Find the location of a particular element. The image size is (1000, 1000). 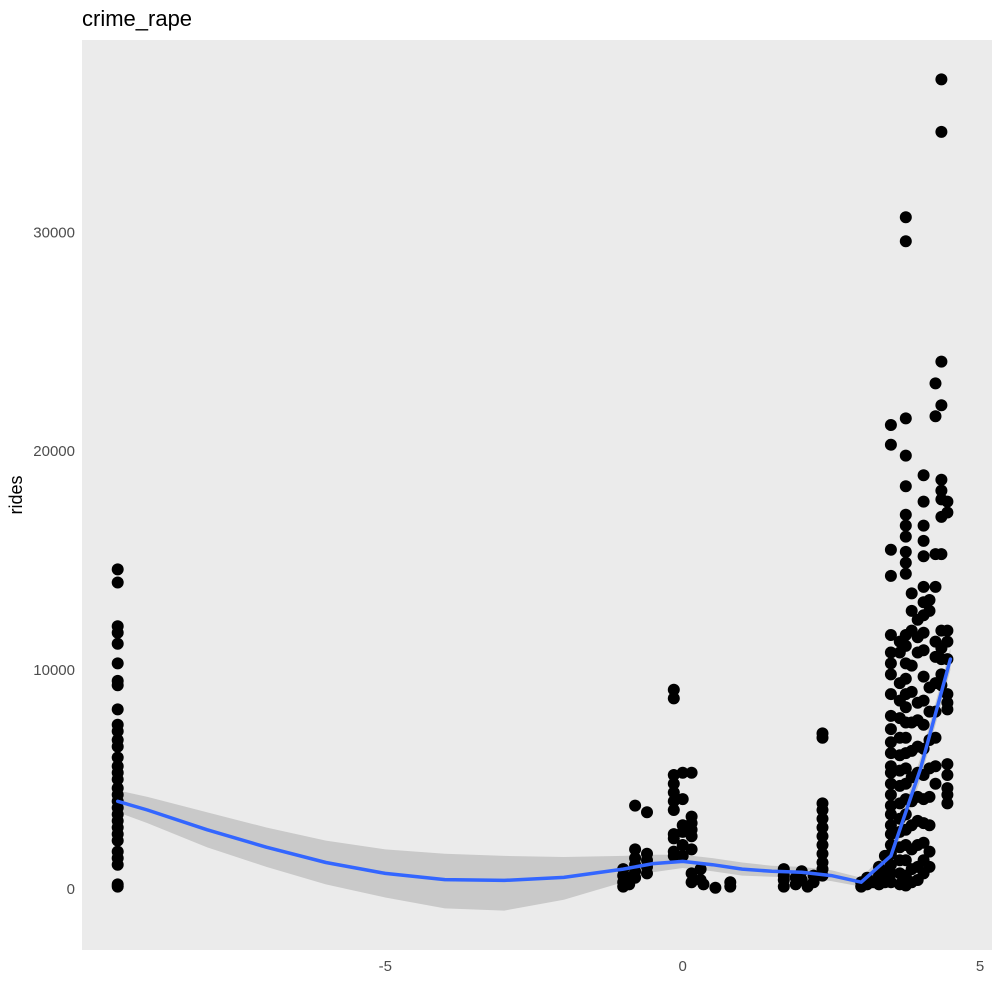

y-tick-label: 0 is located at coordinates (71, 889).